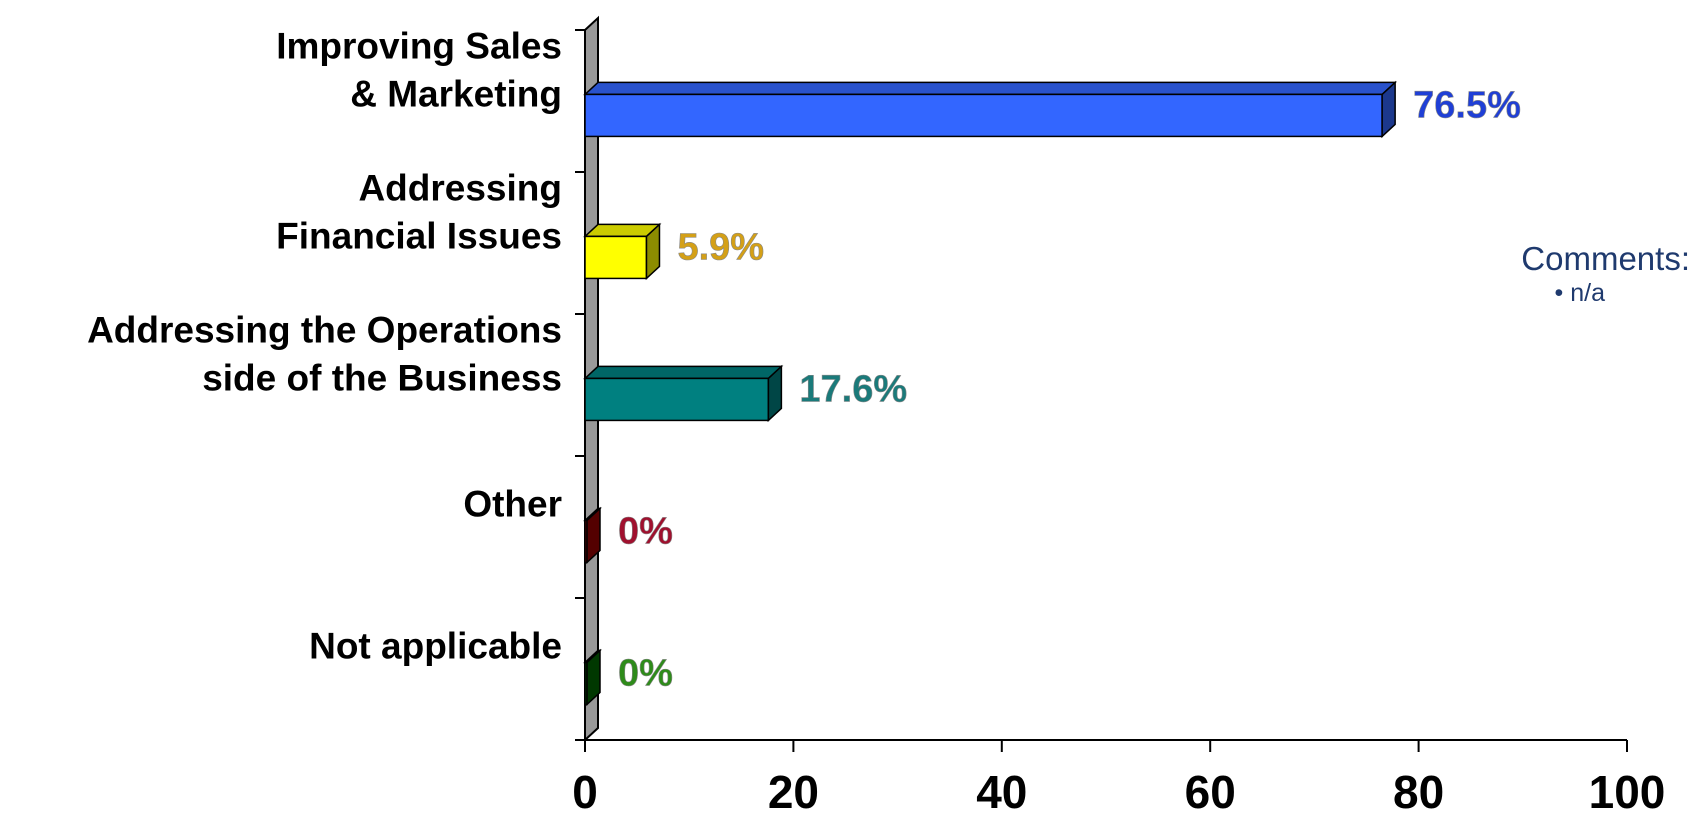 This screenshot has width=1702, height=816. I want to click on category-label: Not applicable, so click(435, 645).